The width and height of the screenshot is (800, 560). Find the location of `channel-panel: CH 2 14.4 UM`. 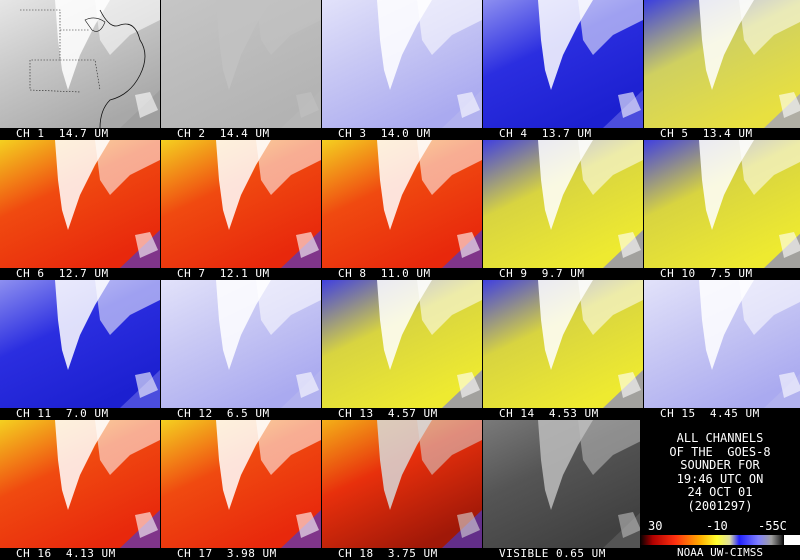

channel-panel: CH 2 14.4 UM is located at coordinates (241, 70).